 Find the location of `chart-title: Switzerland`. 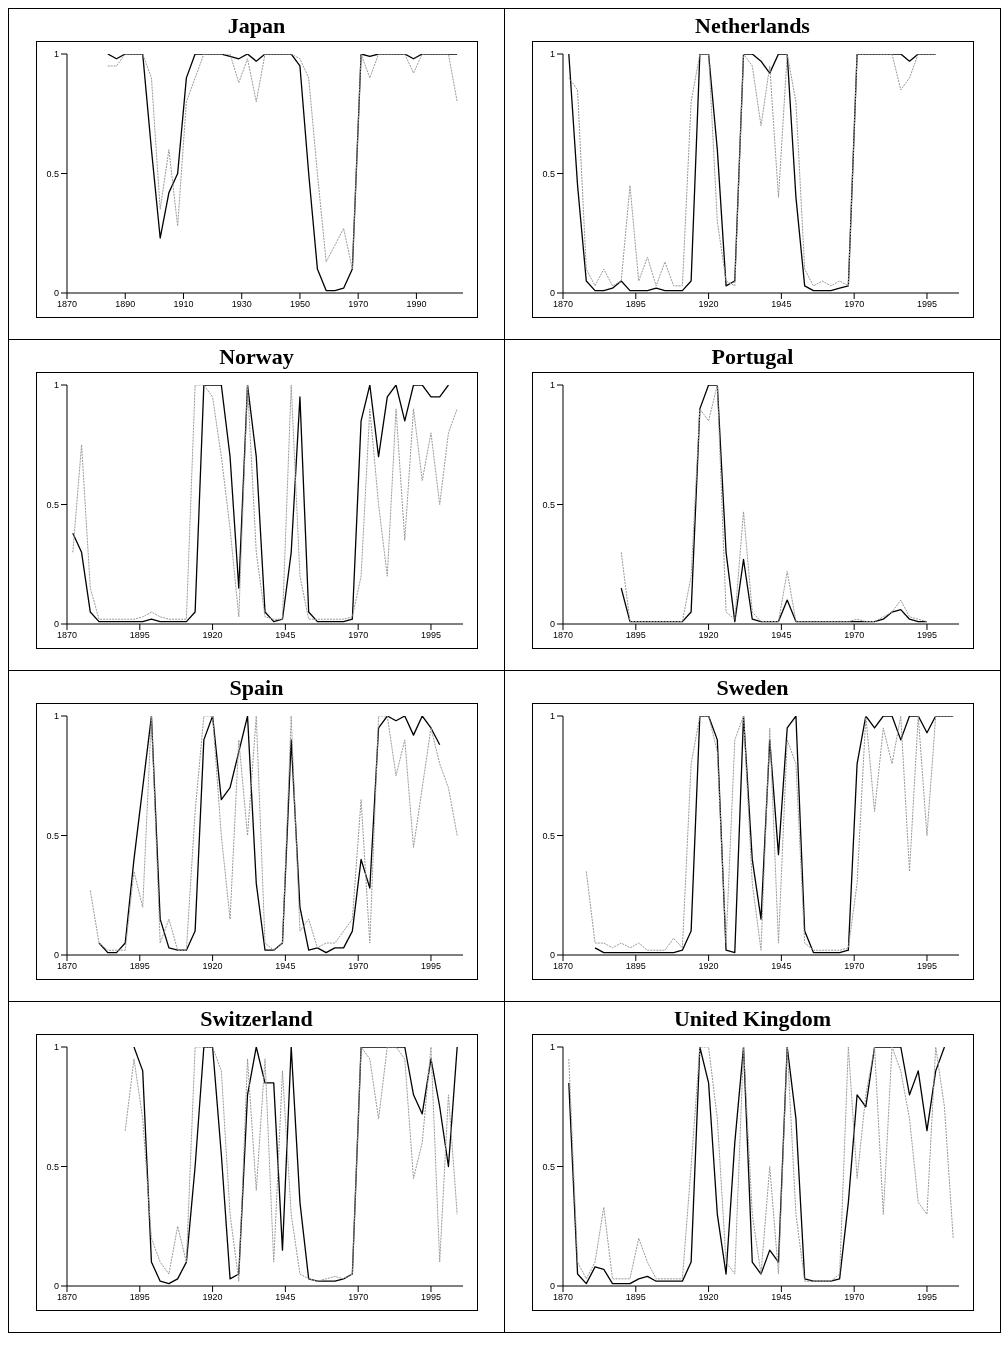

chart-title: Switzerland is located at coordinates (256, 1019).